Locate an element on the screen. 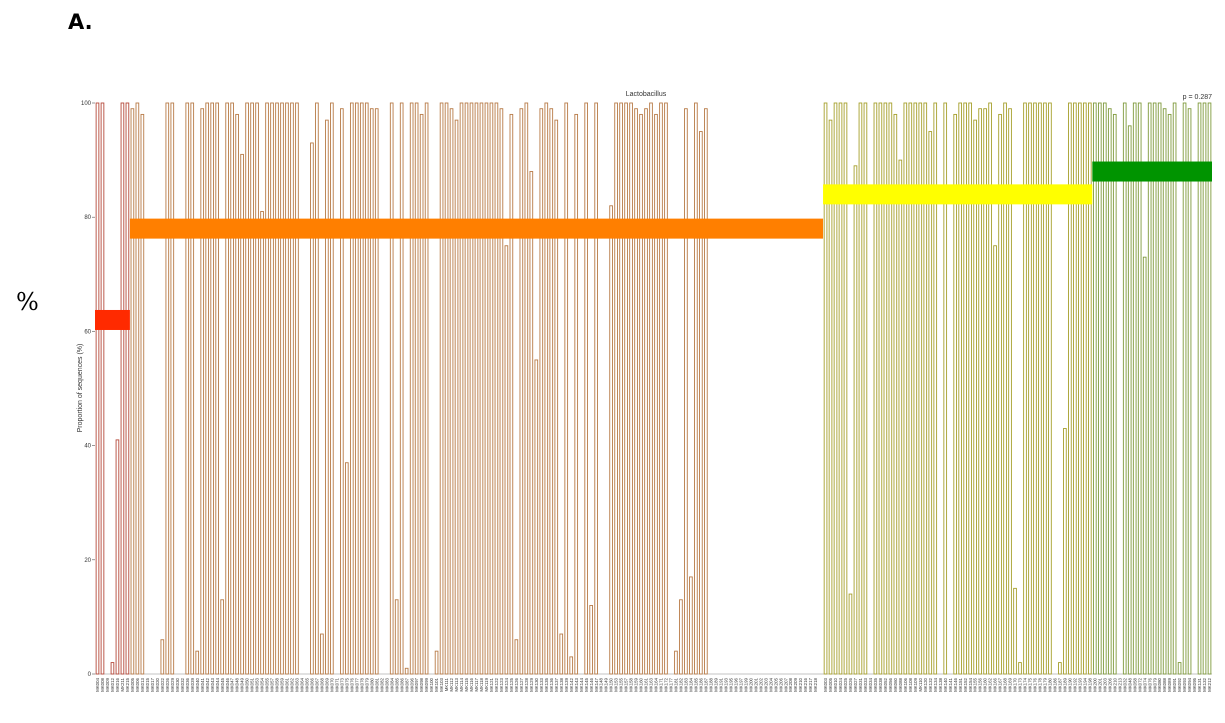 This screenshot has width=1225, height=723. category-label: MK127 is located at coordinates (521, 684).